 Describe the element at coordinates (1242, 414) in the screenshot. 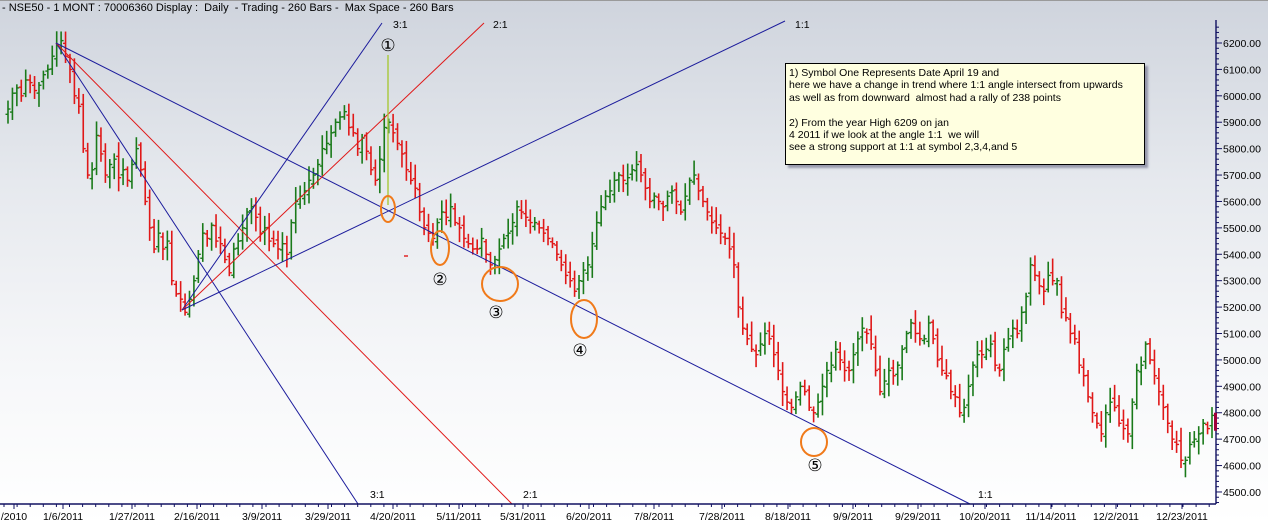

I see `price-tick-label: 4800.00` at that location.